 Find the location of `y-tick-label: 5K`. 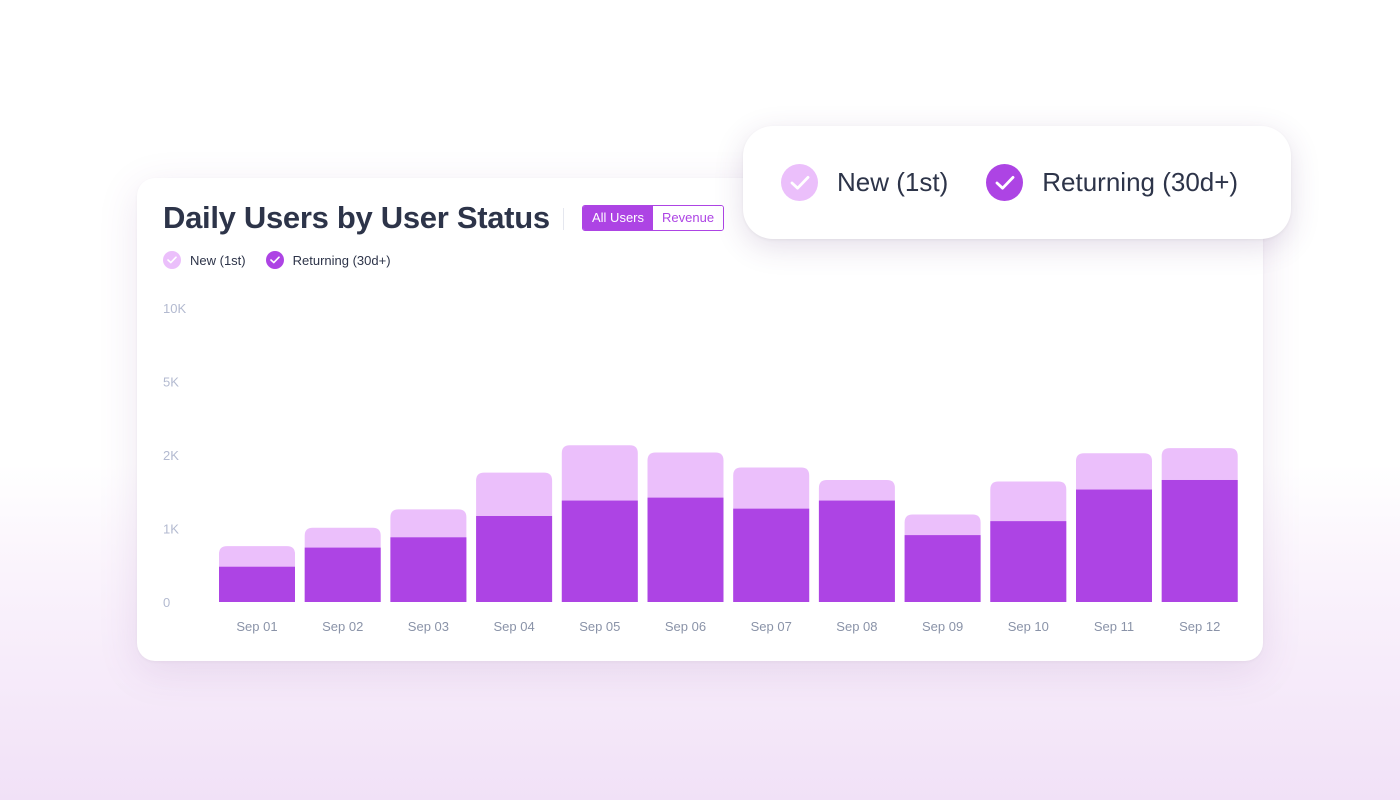

y-tick-label: 5K is located at coordinates (171, 382).